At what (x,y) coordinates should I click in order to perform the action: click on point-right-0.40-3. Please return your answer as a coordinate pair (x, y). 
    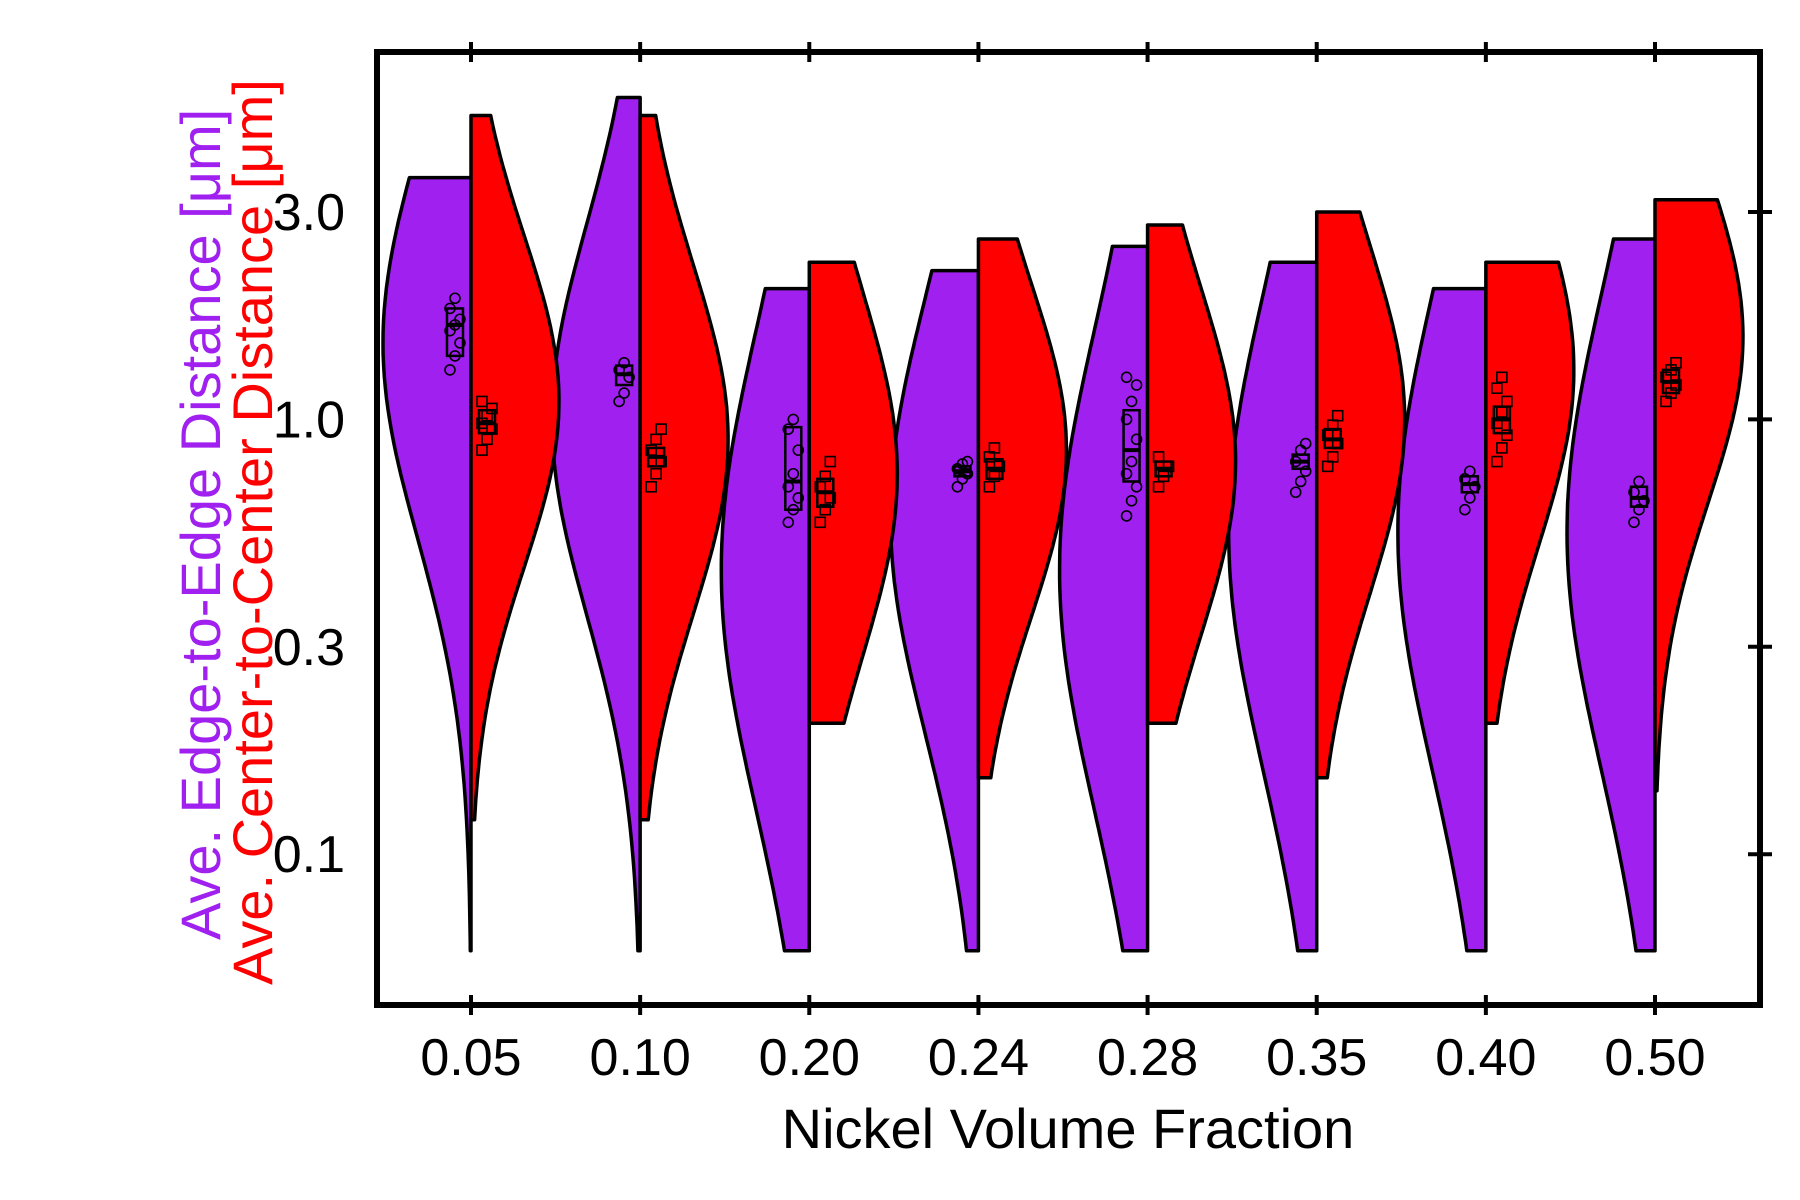
    Looking at the image, I should click on (1497, 423).